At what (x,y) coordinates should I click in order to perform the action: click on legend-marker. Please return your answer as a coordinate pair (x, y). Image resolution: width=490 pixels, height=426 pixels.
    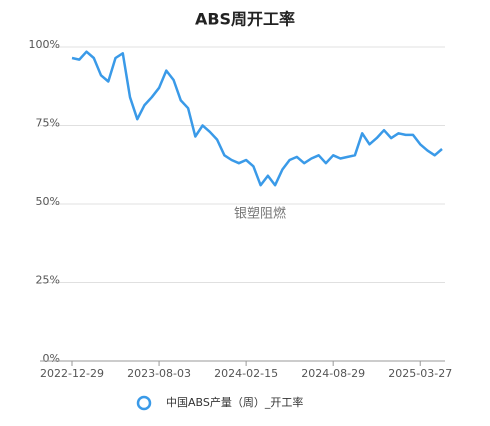
    Looking at the image, I should click on (144, 403).